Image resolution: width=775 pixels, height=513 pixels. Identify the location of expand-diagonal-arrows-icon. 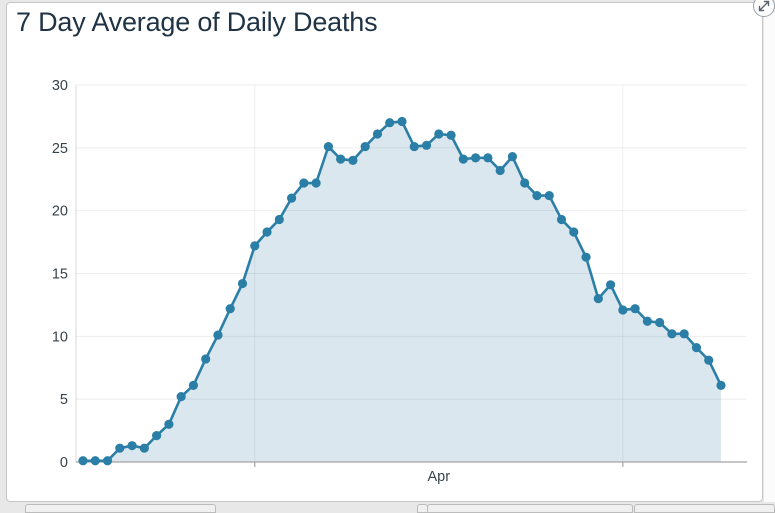
(764, 6).